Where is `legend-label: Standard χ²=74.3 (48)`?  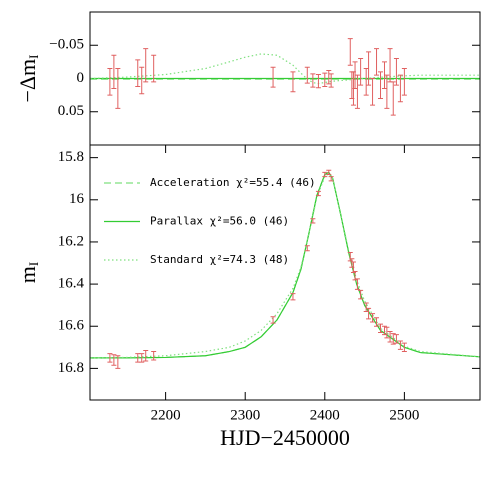 legend-label: Standard χ²=74.3 (48) is located at coordinates (219, 259).